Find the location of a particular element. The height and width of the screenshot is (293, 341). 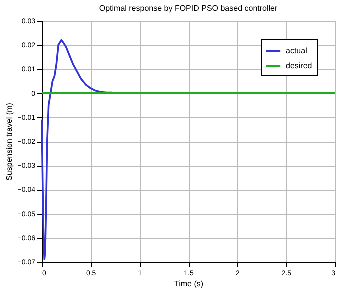

legend-label: desired is located at coordinates (299, 66).